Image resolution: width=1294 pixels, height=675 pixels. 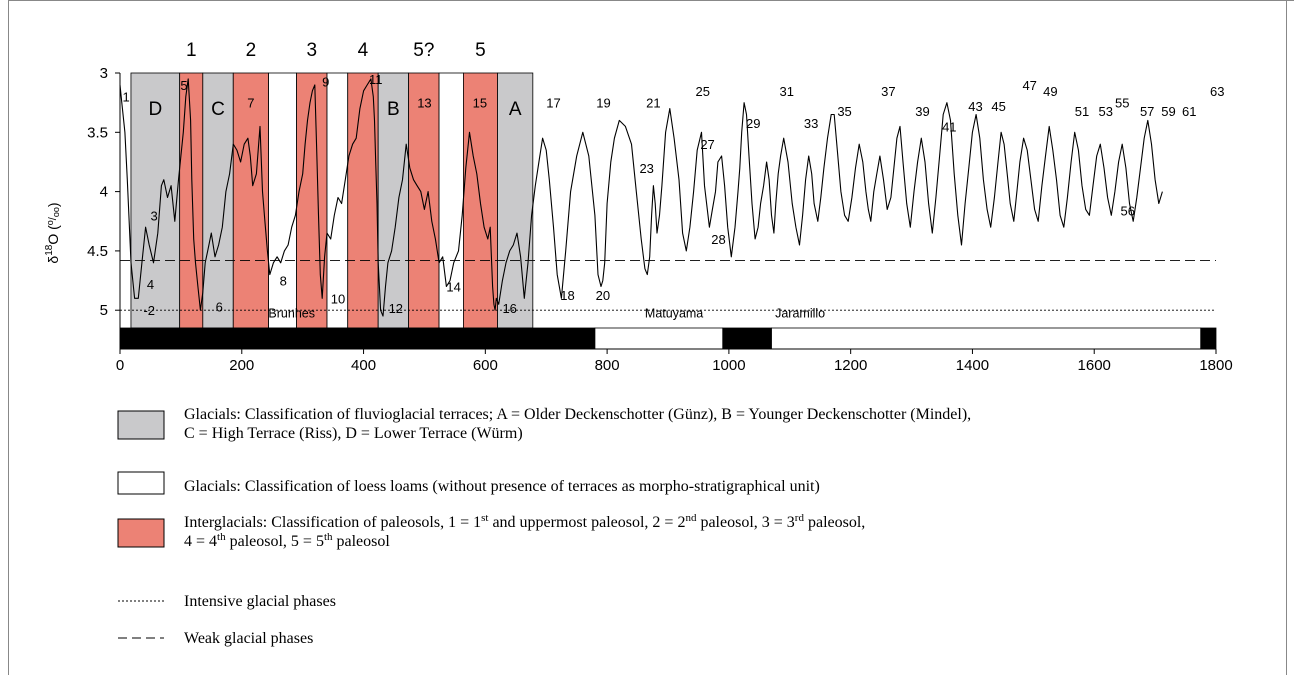 I want to click on legend-item-4: Weak glacial phases, so click(x=215, y=638).